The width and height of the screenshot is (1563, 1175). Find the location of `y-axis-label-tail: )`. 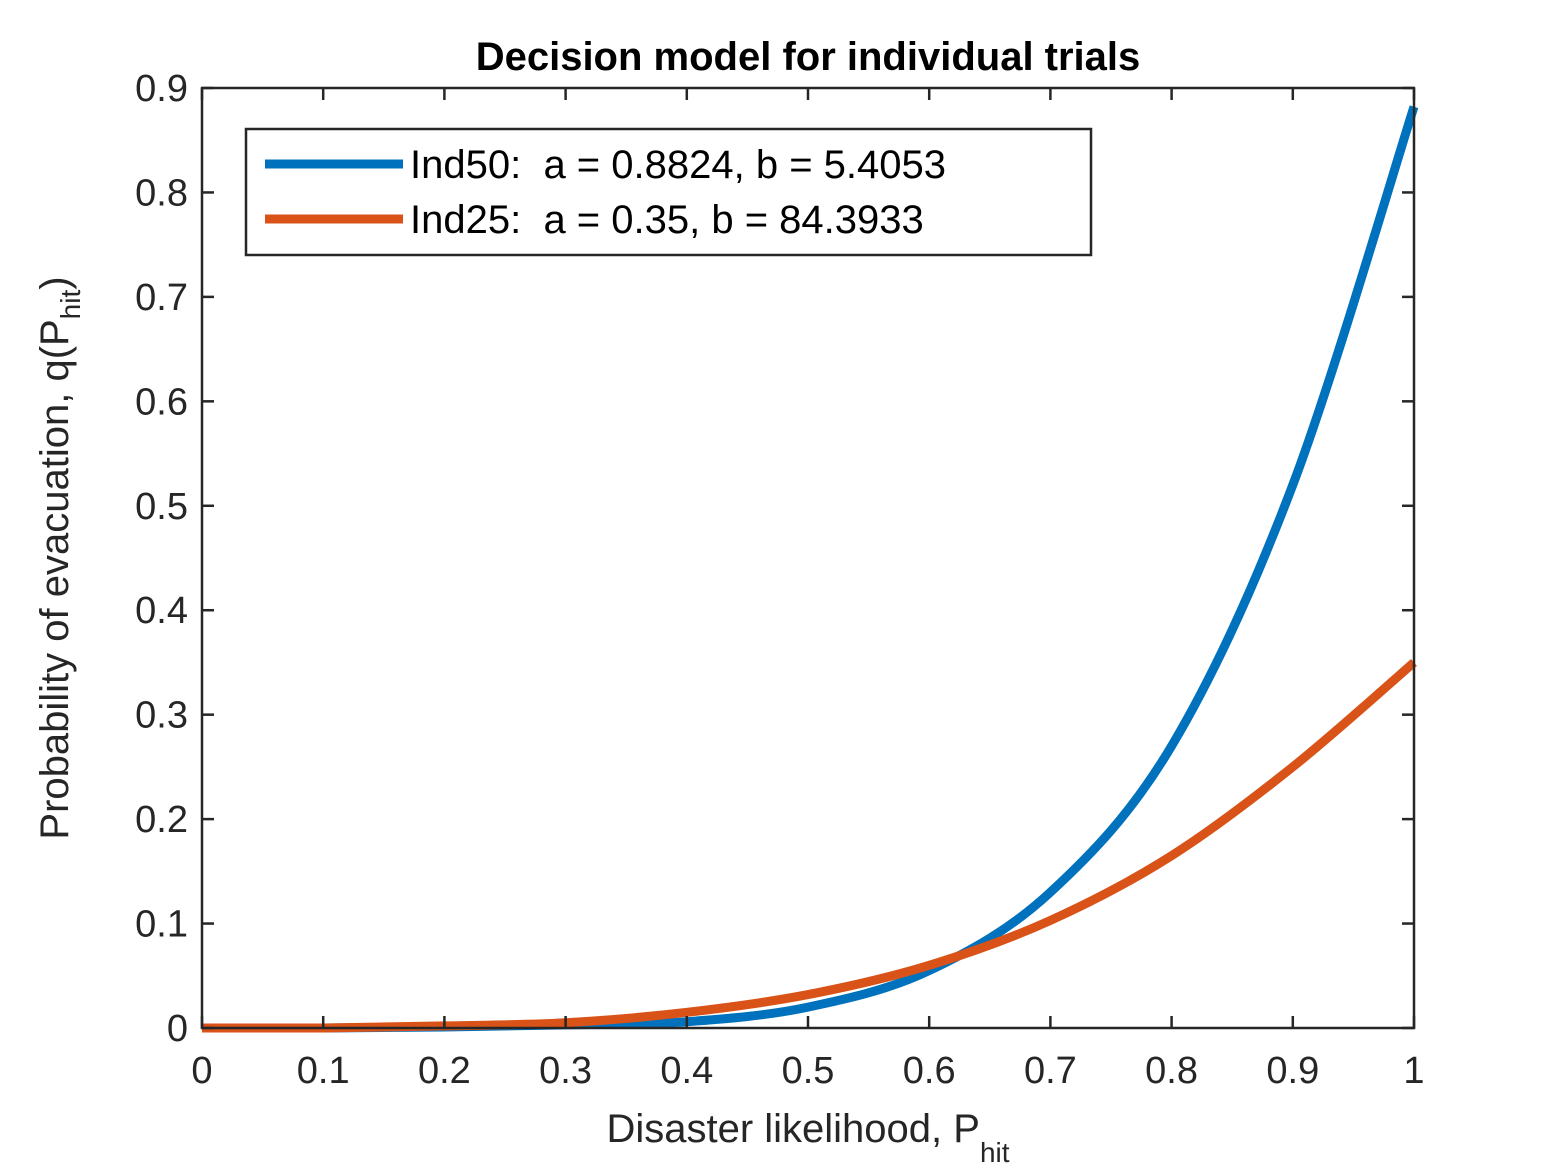

y-axis-label-tail: ) is located at coordinates (55, 282).